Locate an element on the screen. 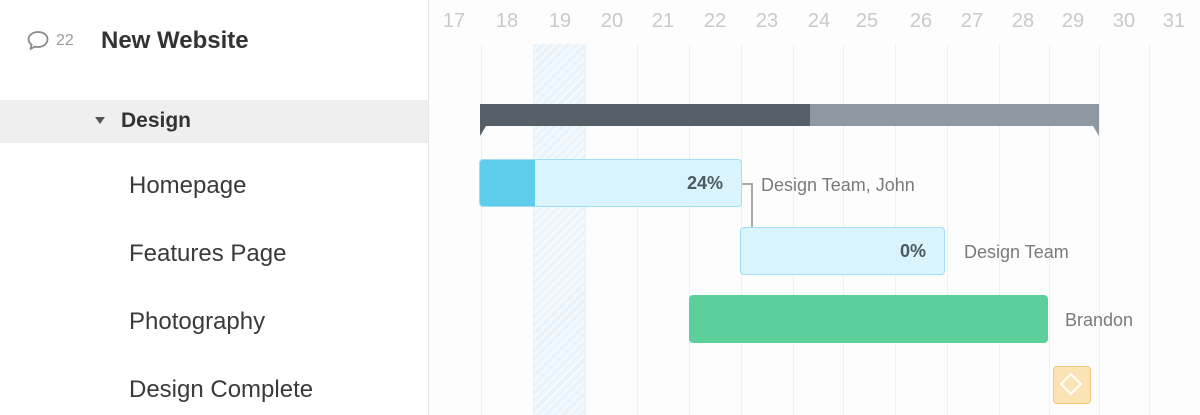 Image resolution: width=1200 pixels, height=415 pixels. task-row-design-complete: Design Complete is located at coordinates (221, 389).